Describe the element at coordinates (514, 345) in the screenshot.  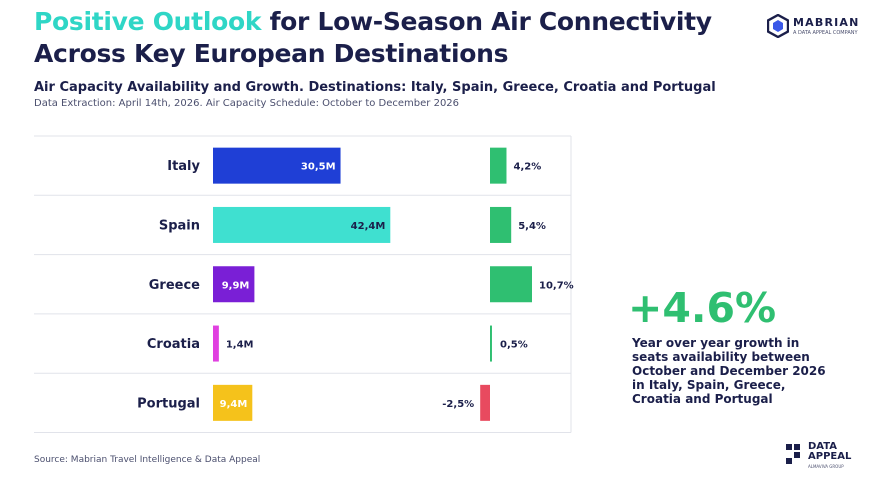
I see `growth-data-label: 0,5%` at that location.